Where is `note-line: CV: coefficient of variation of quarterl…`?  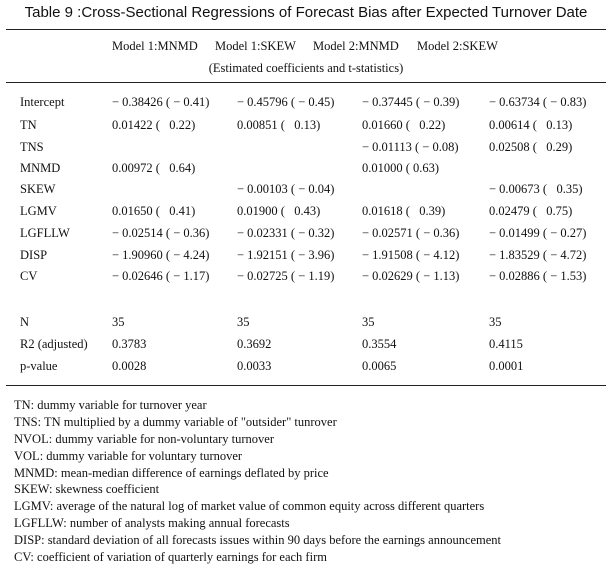 note-line: CV: coefficient of variation of quarterl… is located at coordinates (170, 557).